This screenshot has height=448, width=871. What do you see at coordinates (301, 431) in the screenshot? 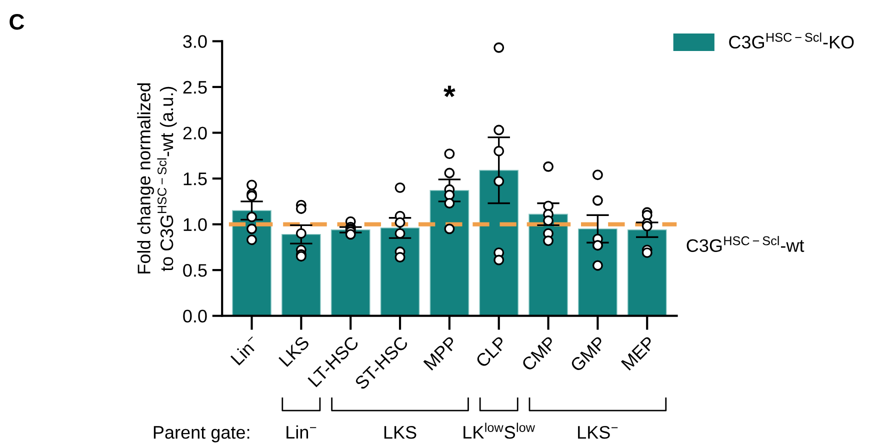
I see `text: Lin$^{−}$` at bounding box center [301, 431].